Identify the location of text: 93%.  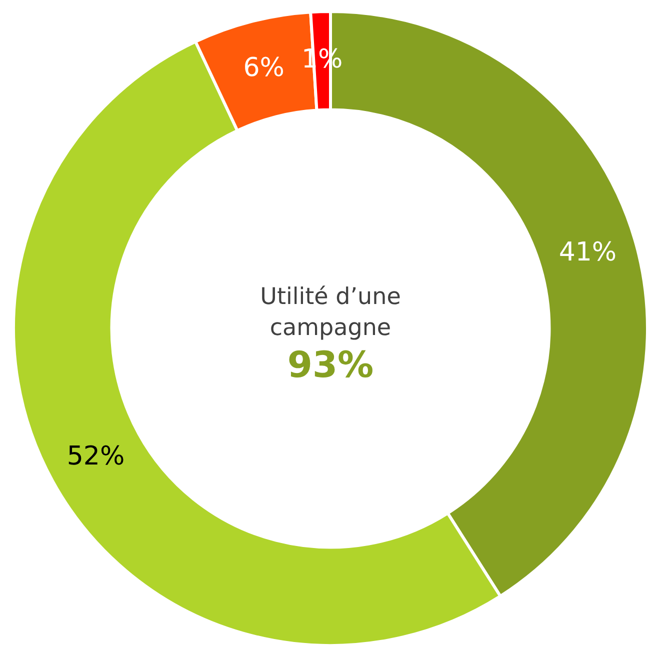
(330, 366).